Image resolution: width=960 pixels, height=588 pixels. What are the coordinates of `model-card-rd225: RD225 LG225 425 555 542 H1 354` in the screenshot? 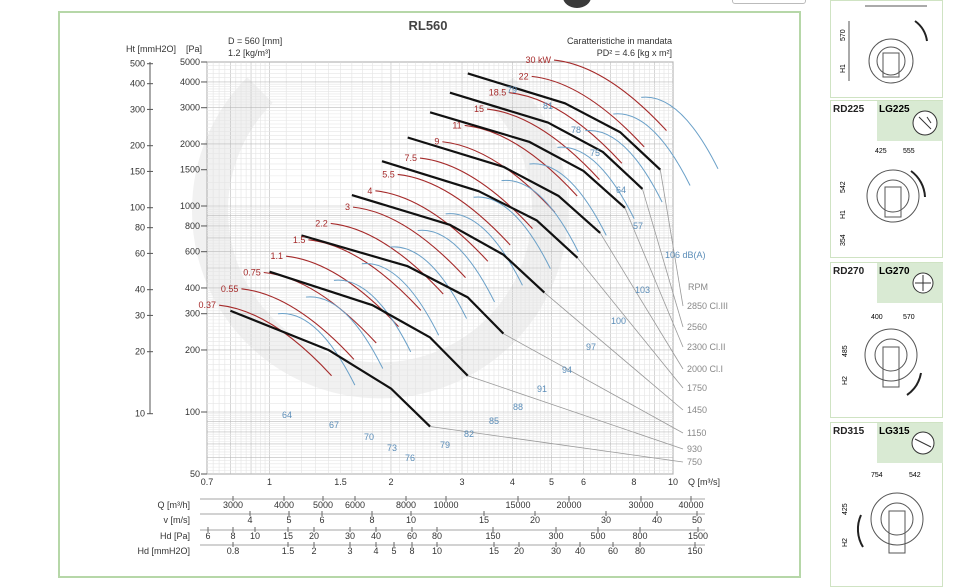 It's located at (886, 179).